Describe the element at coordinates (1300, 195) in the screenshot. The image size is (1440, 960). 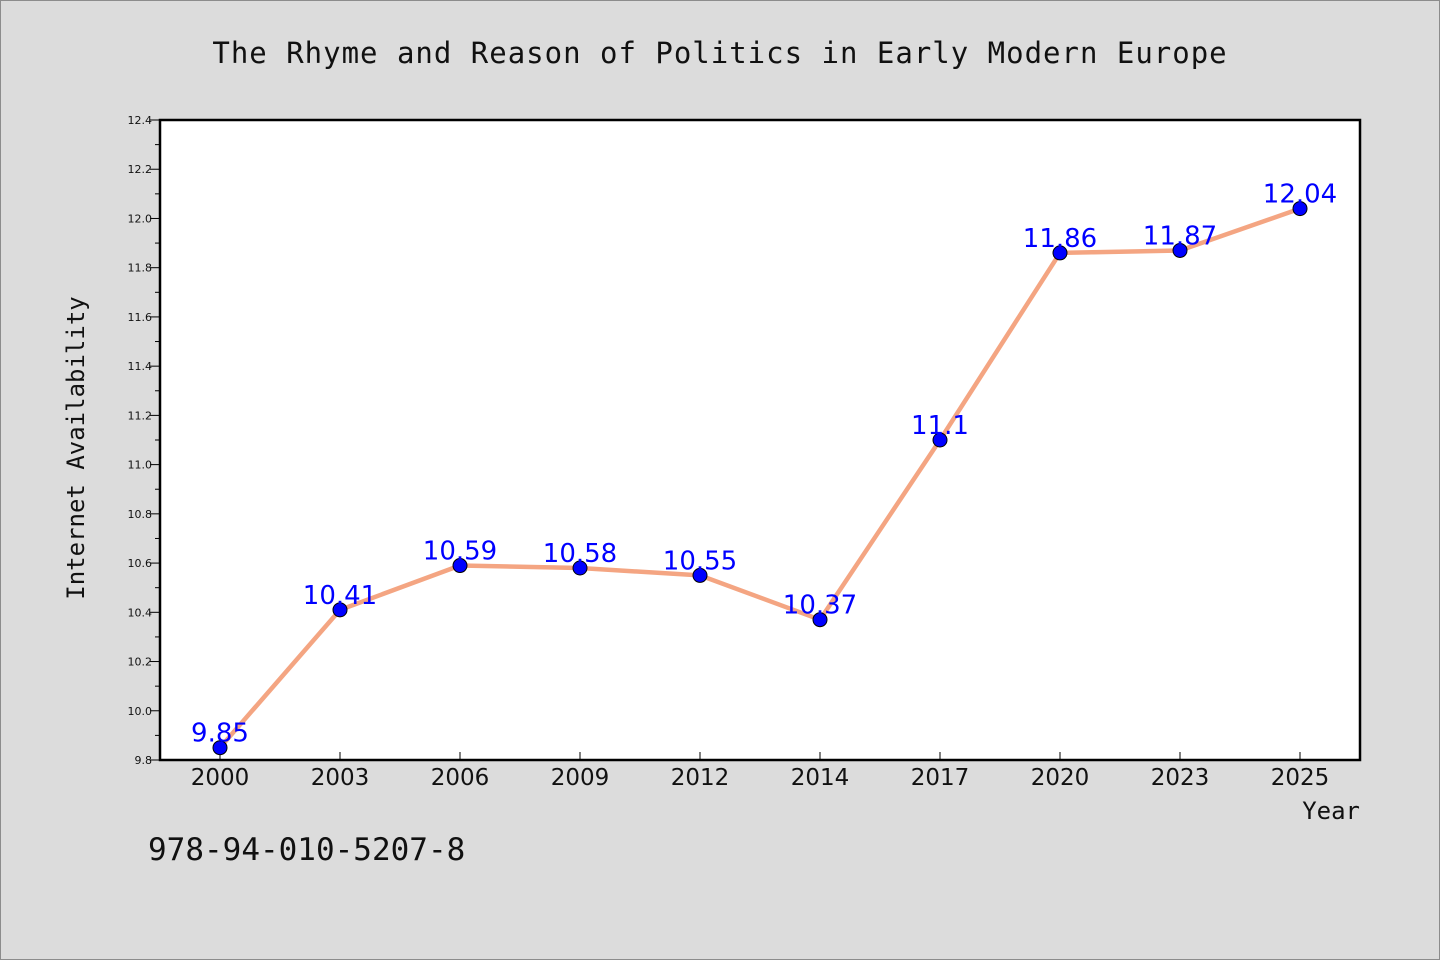
I see `data-label: 12.04` at that location.